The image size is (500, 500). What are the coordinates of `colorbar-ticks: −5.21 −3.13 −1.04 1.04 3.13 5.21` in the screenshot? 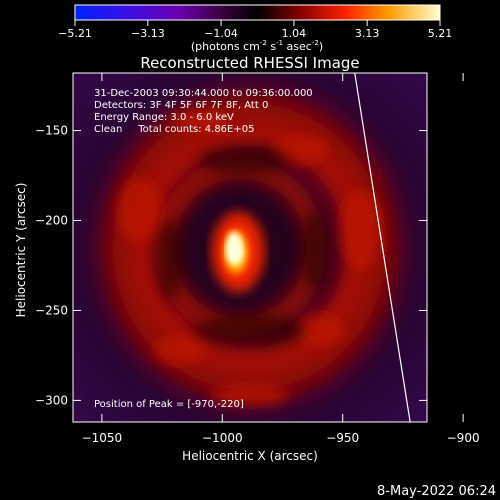 It's located at (255, 30).